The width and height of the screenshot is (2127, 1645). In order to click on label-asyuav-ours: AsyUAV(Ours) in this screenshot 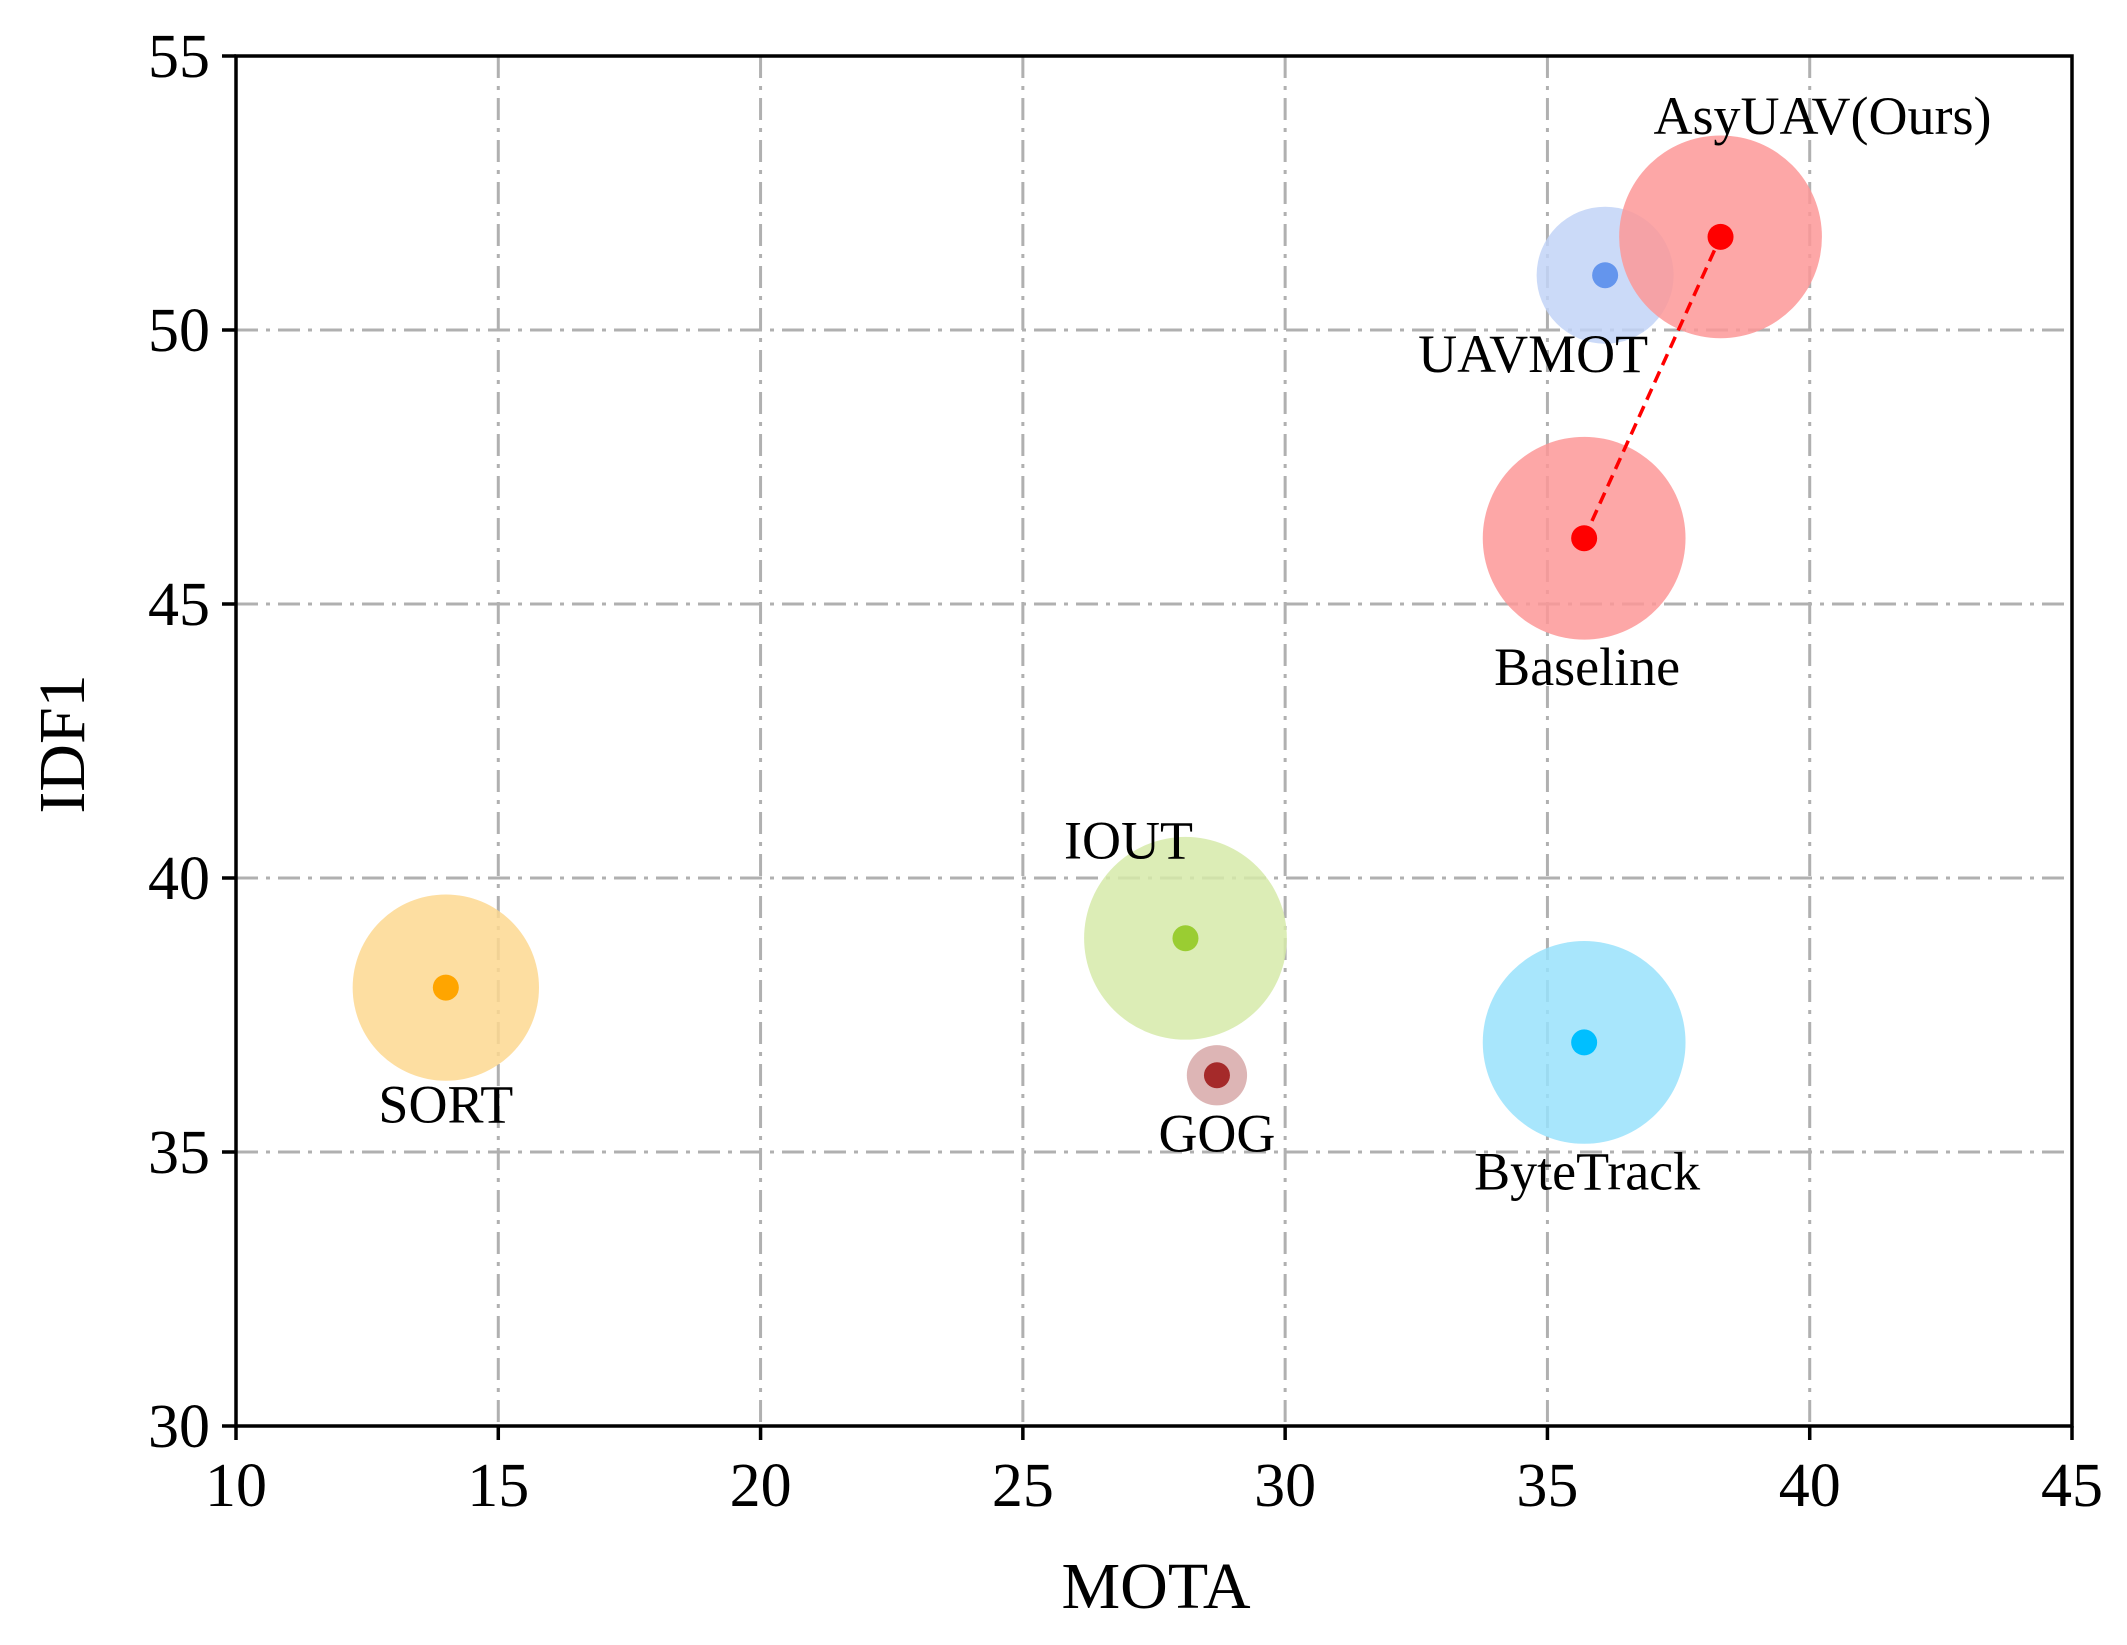, I will do `click(1823, 116)`.